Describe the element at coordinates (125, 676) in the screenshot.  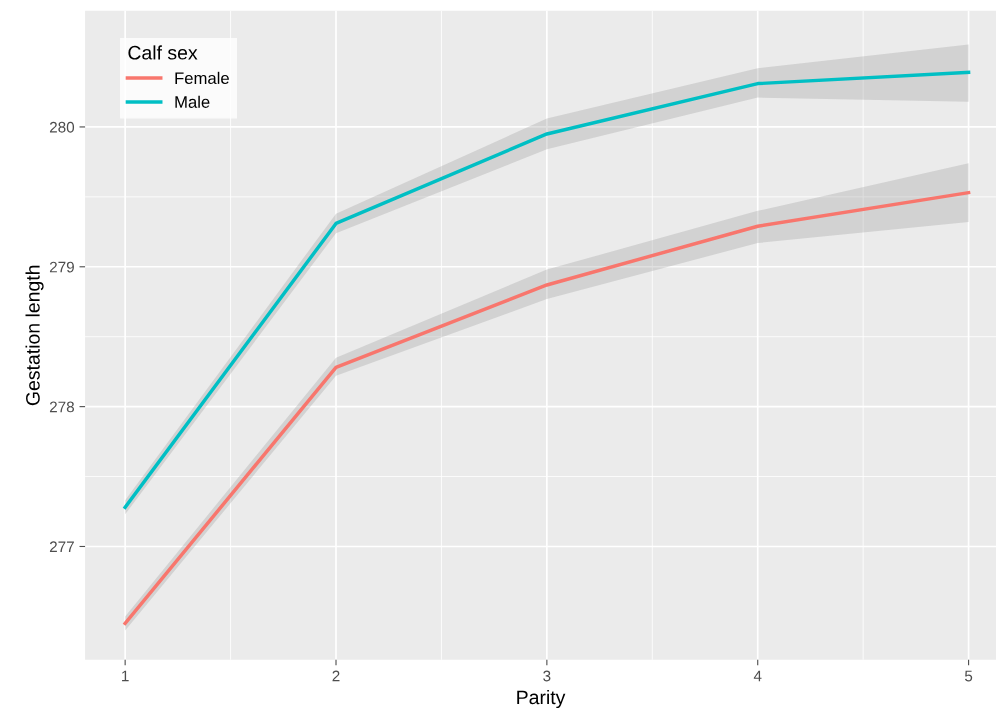
I see `x-tick-label: 1` at that location.